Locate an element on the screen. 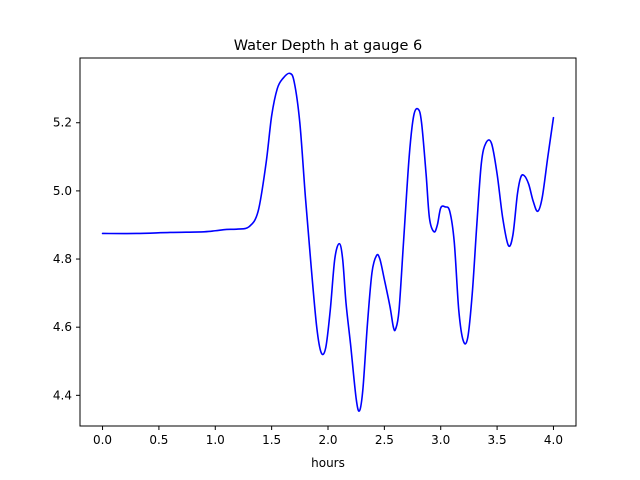  x-tick-label: 3.0 is located at coordinates (440, 440).